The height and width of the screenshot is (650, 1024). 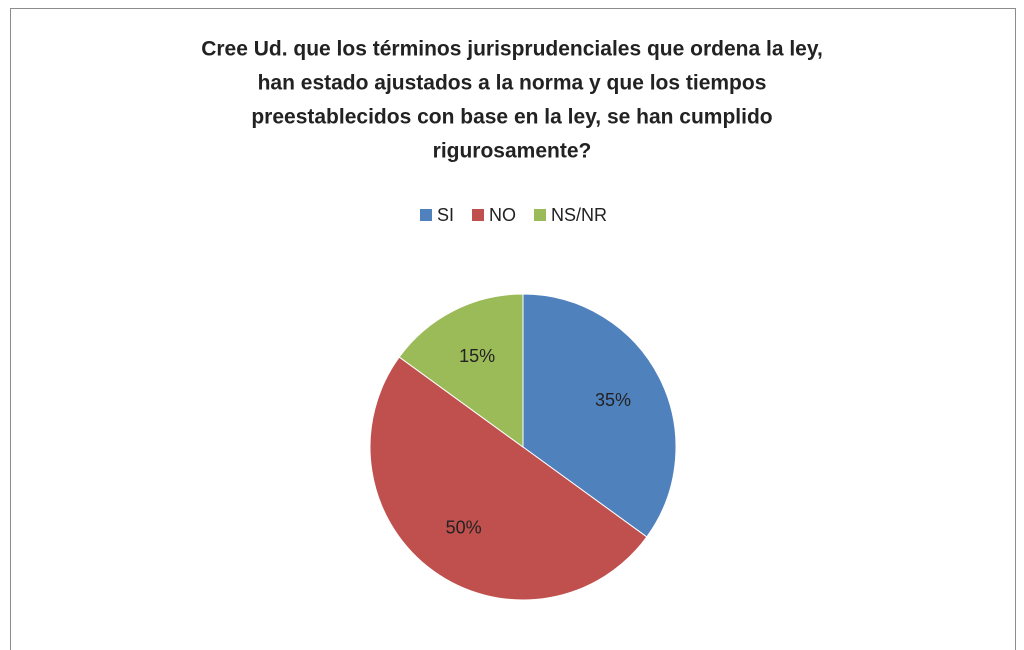 What do you see at coordinates (613, 400) in the screenshot?
I see `data-label: 35%` at bounding box center [613, 400].